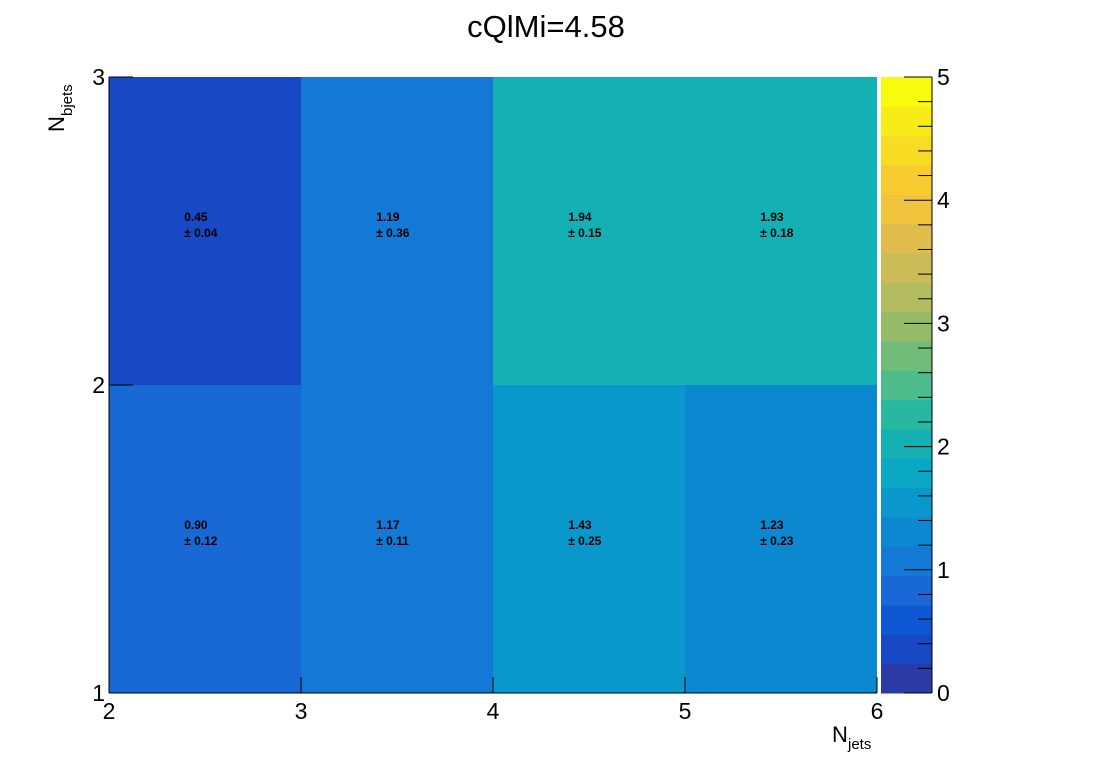  What do you see at coordinates (943, 693) in the screenshot?
I see `color-scale-tick-label: 0` at bounding box center [943, 693].